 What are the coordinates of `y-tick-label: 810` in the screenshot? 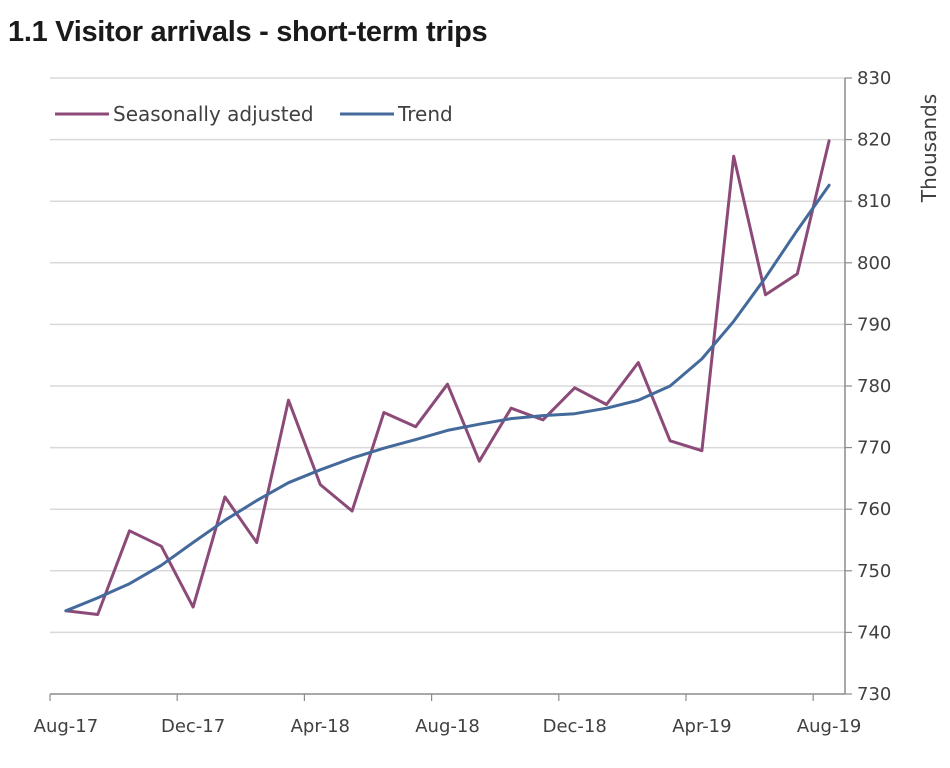 It's located at (874, 201).